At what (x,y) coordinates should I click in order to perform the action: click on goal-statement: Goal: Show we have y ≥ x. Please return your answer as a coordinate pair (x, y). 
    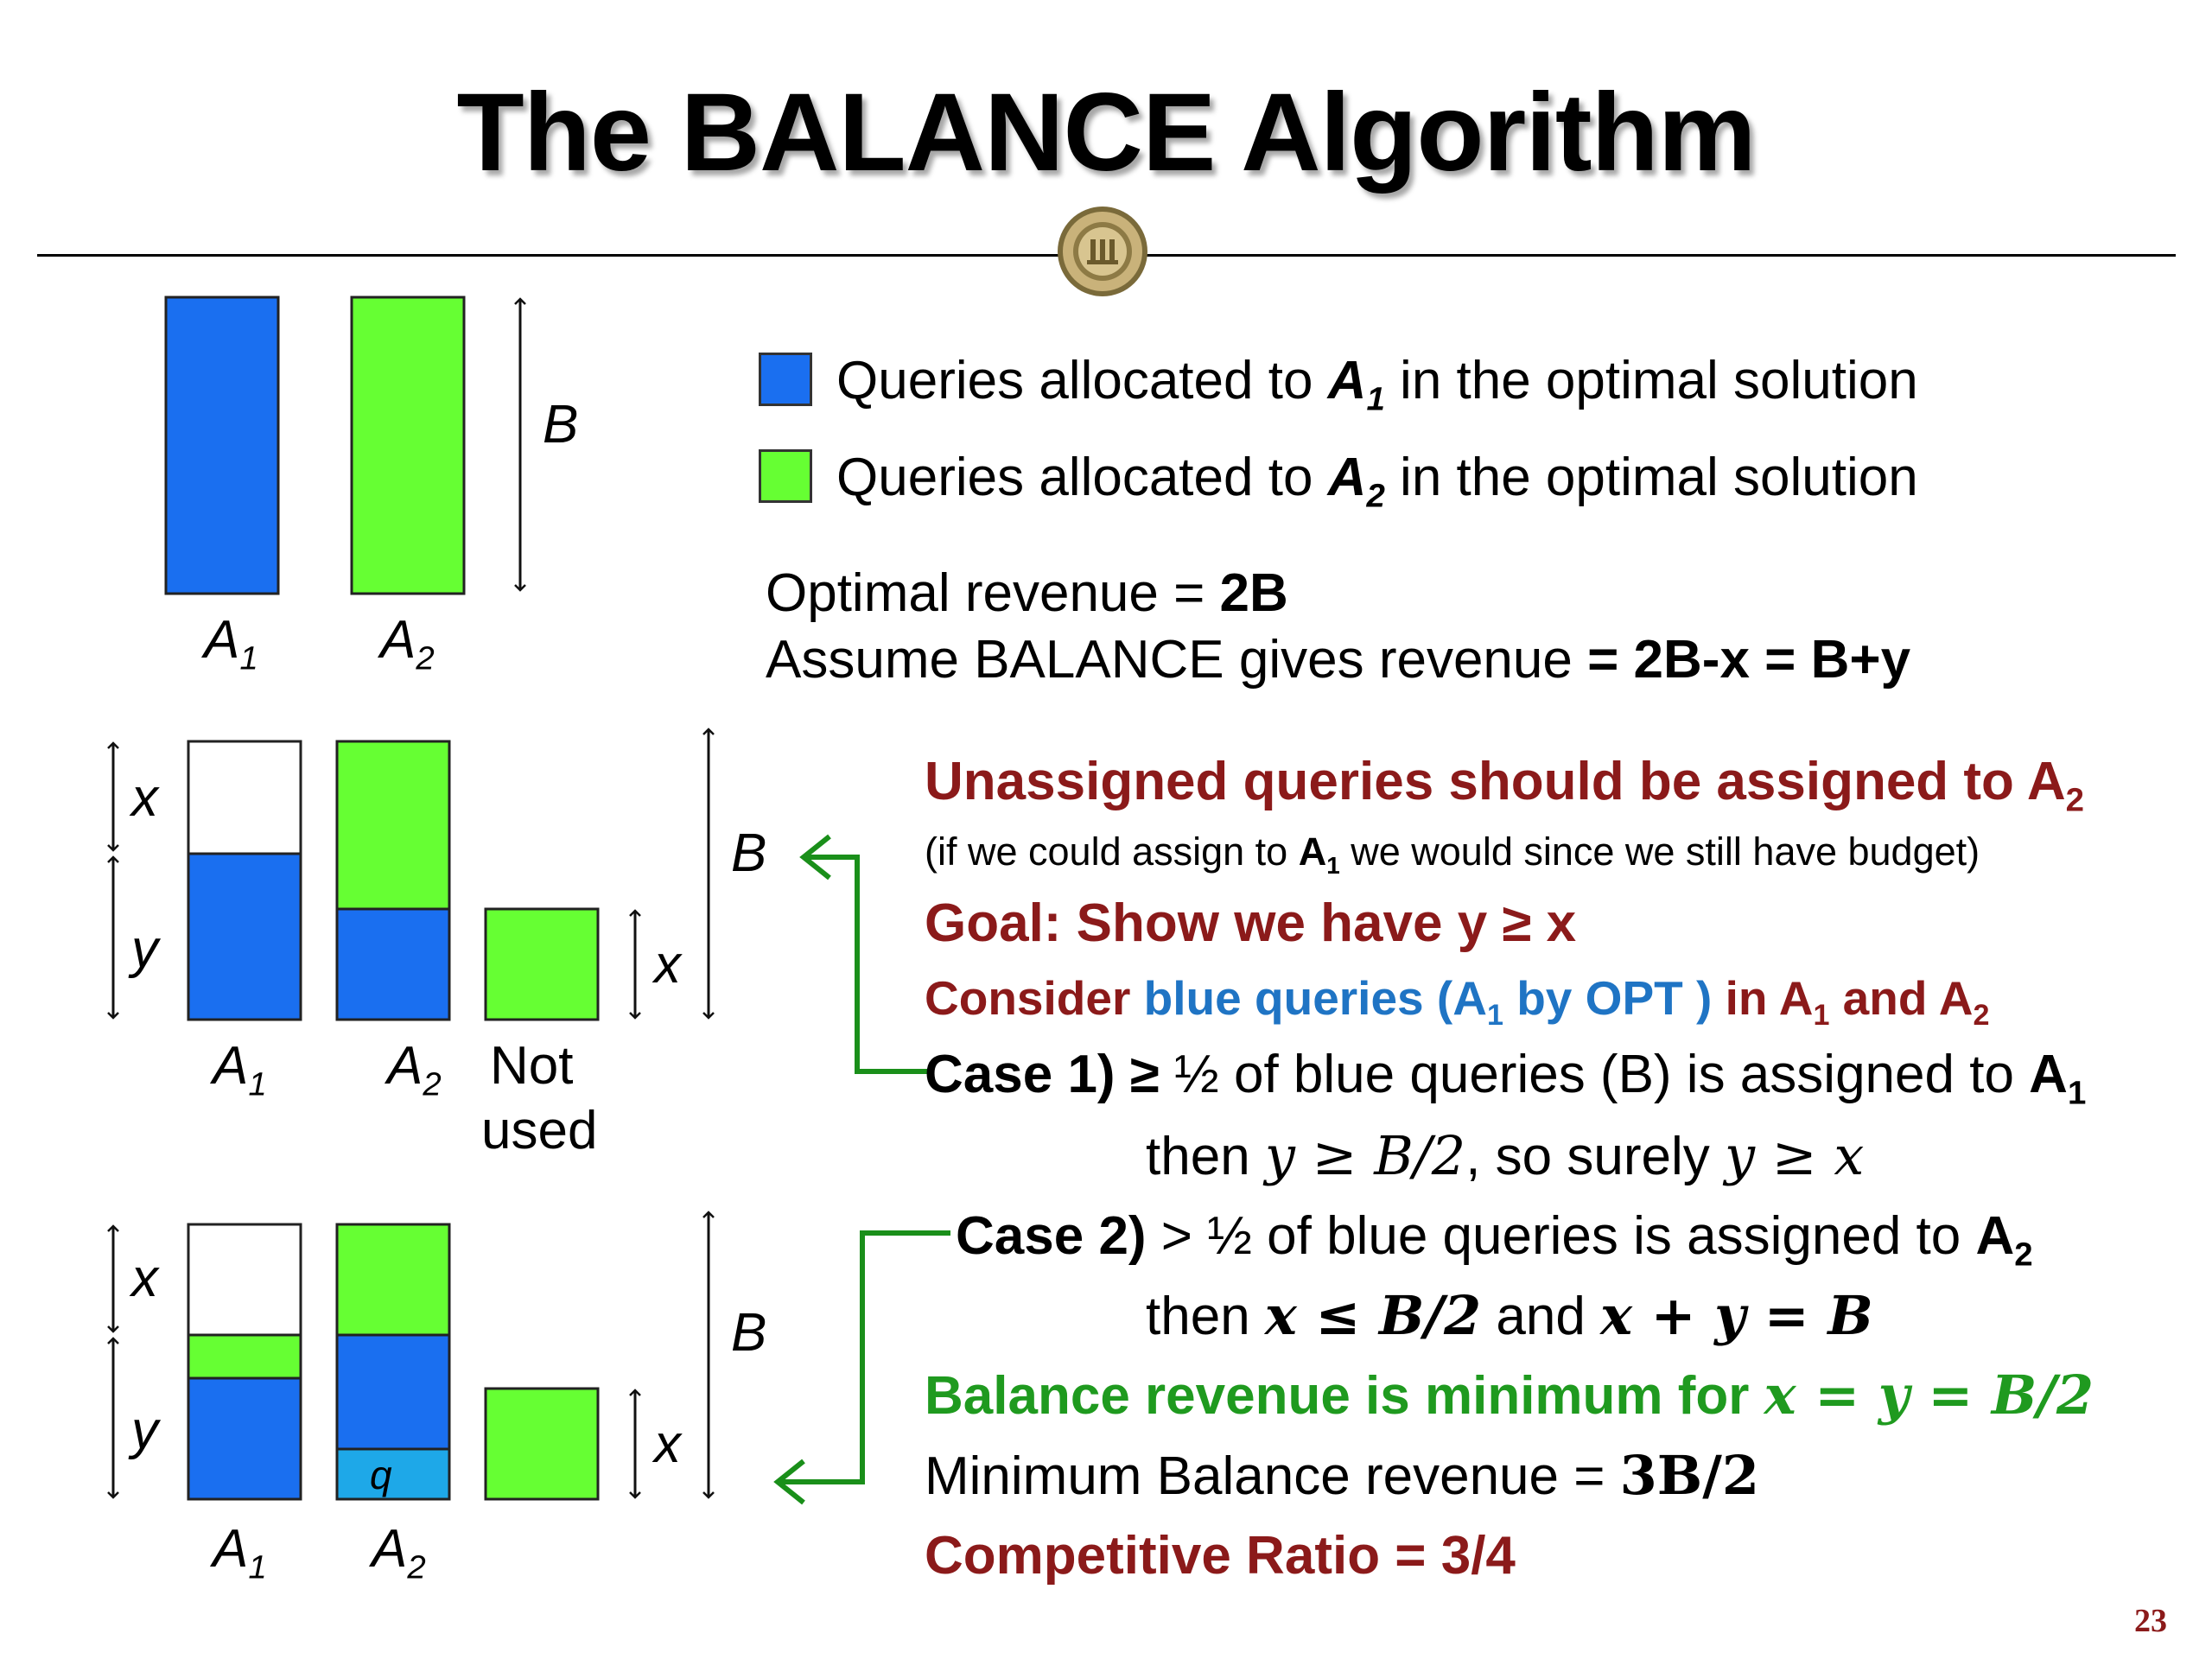
    Looking at the image, I should click on (1251, 923).